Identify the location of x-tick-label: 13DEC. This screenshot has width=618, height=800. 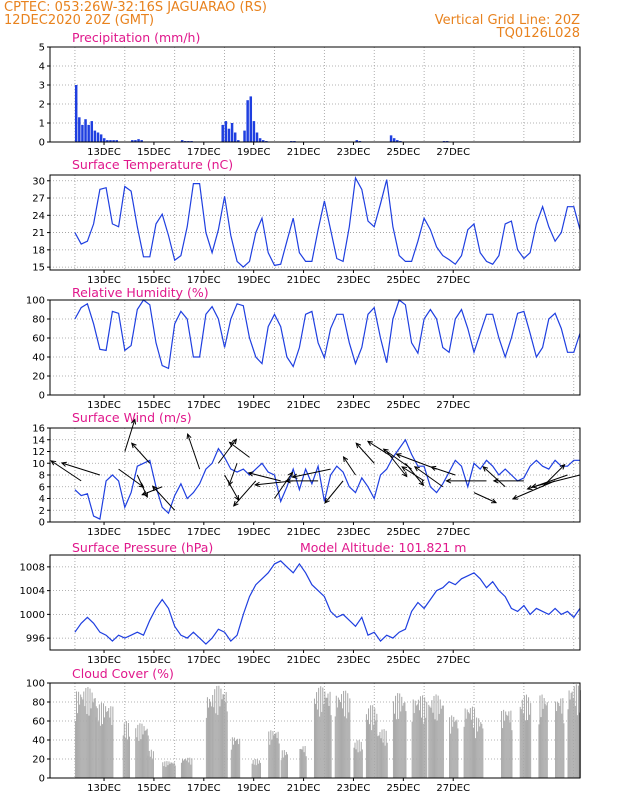
(104, 788).